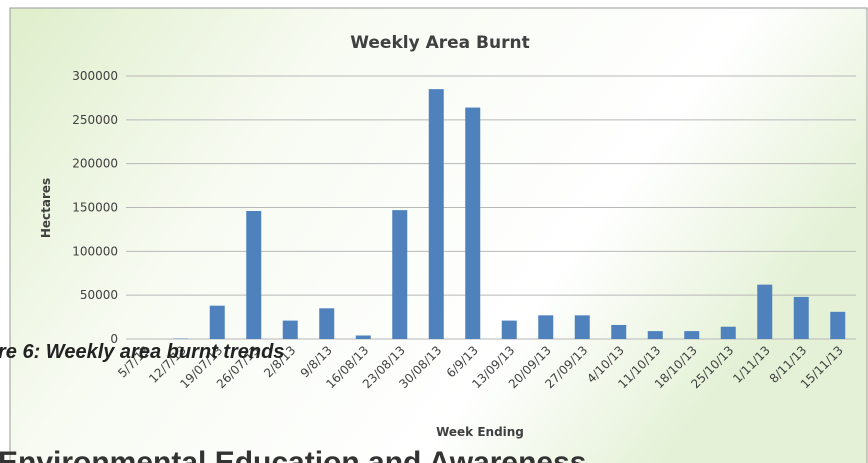 The image size is (868, 463). Describe the element at coordinates (439, 43) in the screenshot. I see `chart-title: Weekly Area Burnt` at that location.